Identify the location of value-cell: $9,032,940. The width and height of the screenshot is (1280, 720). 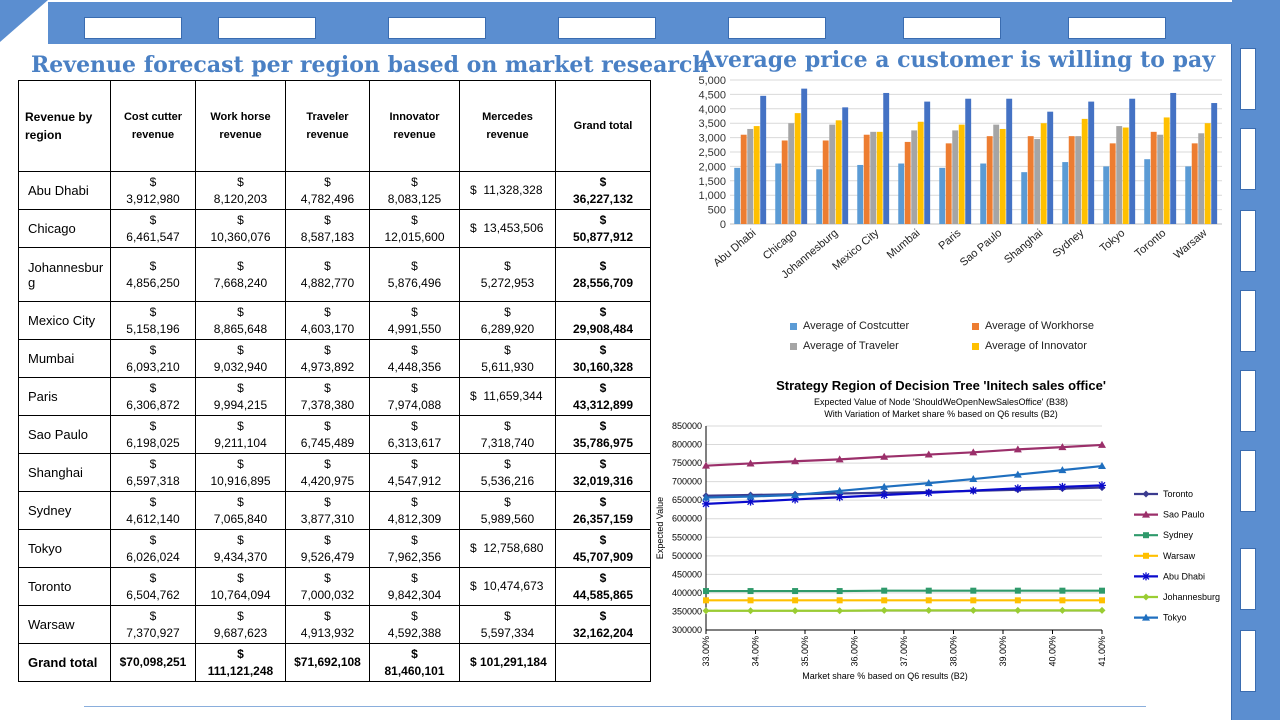
(240, 358).